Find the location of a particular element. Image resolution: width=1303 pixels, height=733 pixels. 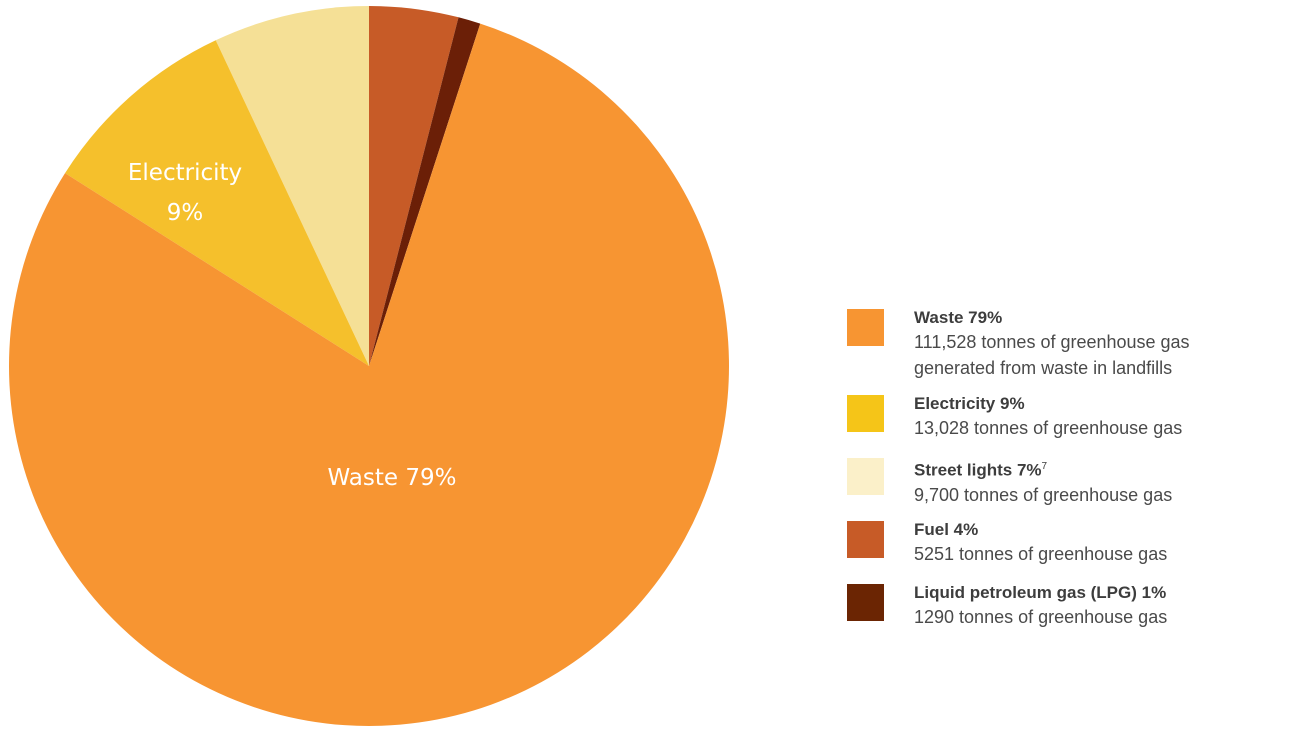

pie-slice-electricity is located at coordinates (217, 203).